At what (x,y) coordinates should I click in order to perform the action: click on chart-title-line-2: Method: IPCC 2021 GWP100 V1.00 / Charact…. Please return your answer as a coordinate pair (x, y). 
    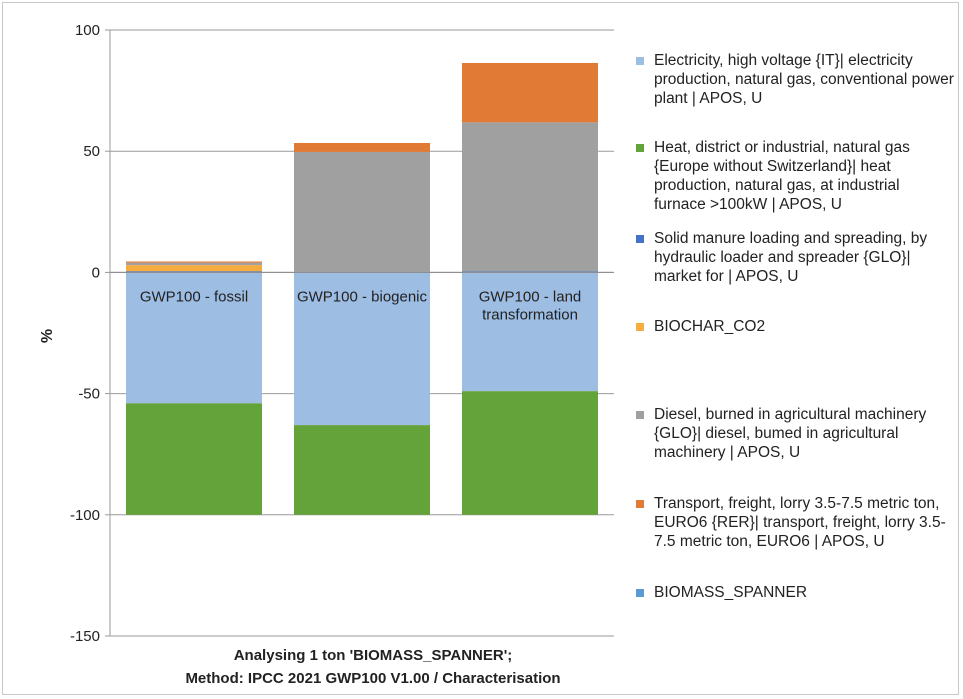
    Looking at the image, I should click on (372, 678).